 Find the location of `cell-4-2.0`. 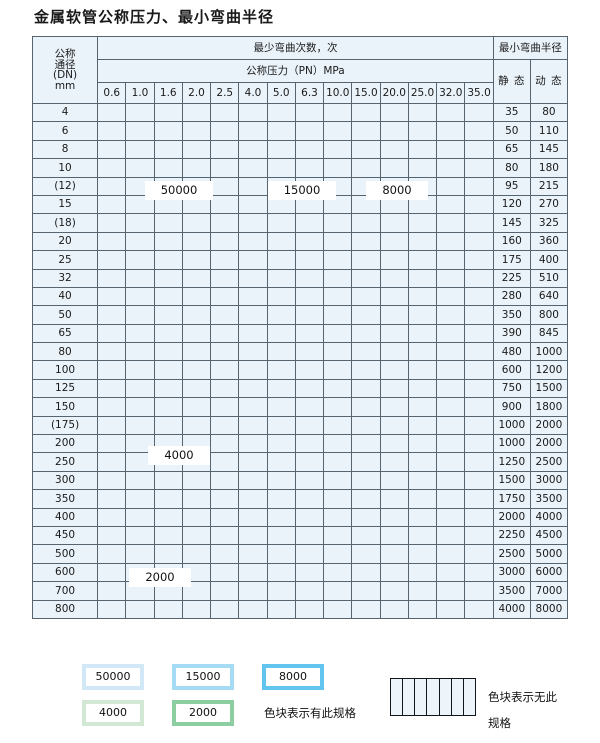

cell-4-2.0 is located at coordinates (196, 112).